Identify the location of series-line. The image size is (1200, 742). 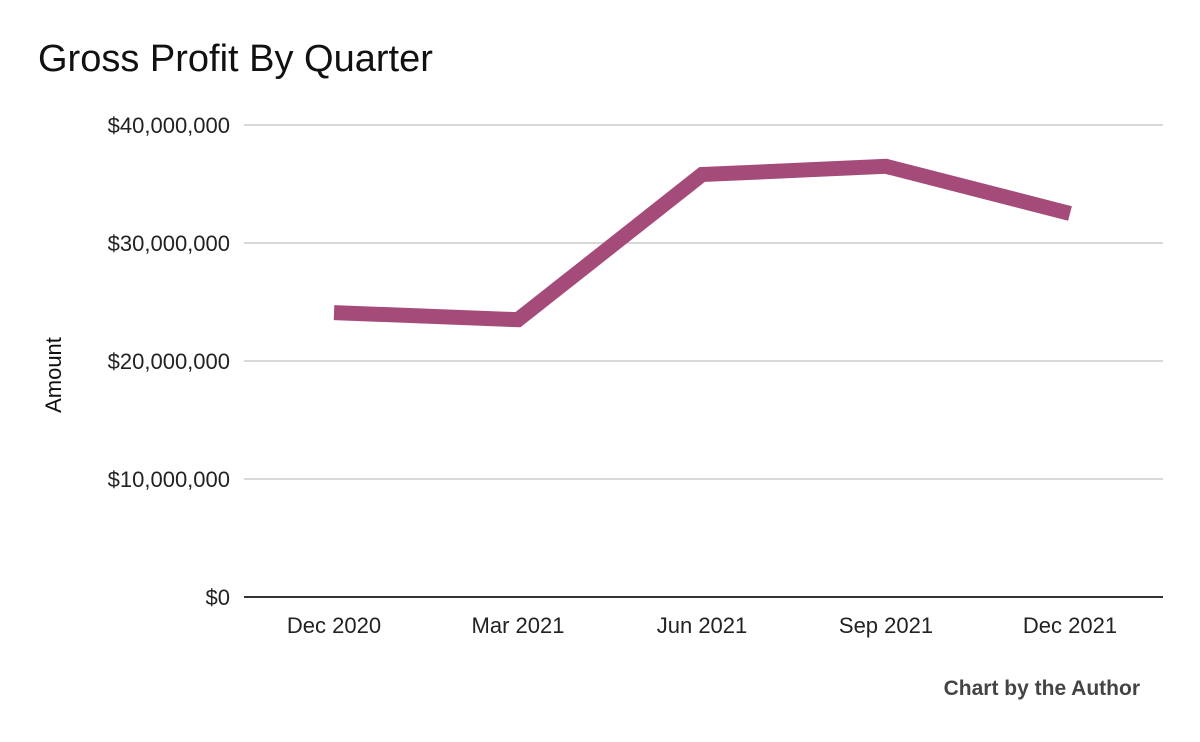
(702, 243).